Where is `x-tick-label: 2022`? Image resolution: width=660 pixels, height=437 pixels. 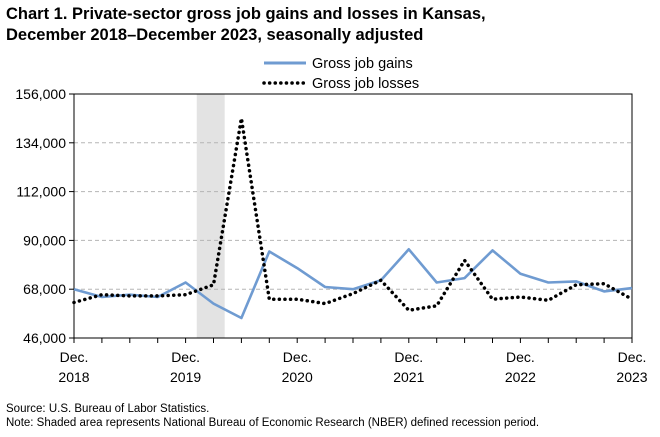
x-tick-label: 2022 is located at coordinates (520, 377).